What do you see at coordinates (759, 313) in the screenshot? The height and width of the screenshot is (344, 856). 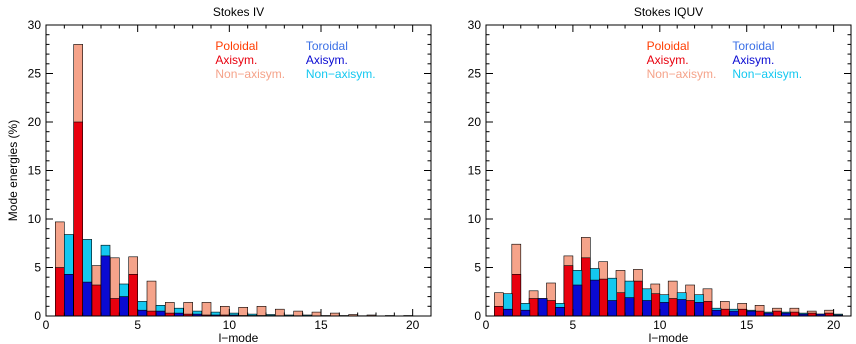 I see `bar-poloidal-axisym-l16` at bounding box center [759, 313].